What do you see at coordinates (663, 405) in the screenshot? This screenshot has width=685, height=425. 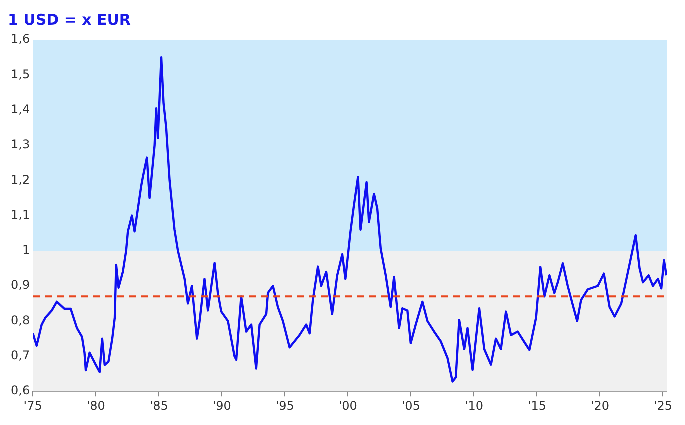 I see `x-tick-label: '25` at bounding box center [663, 405].